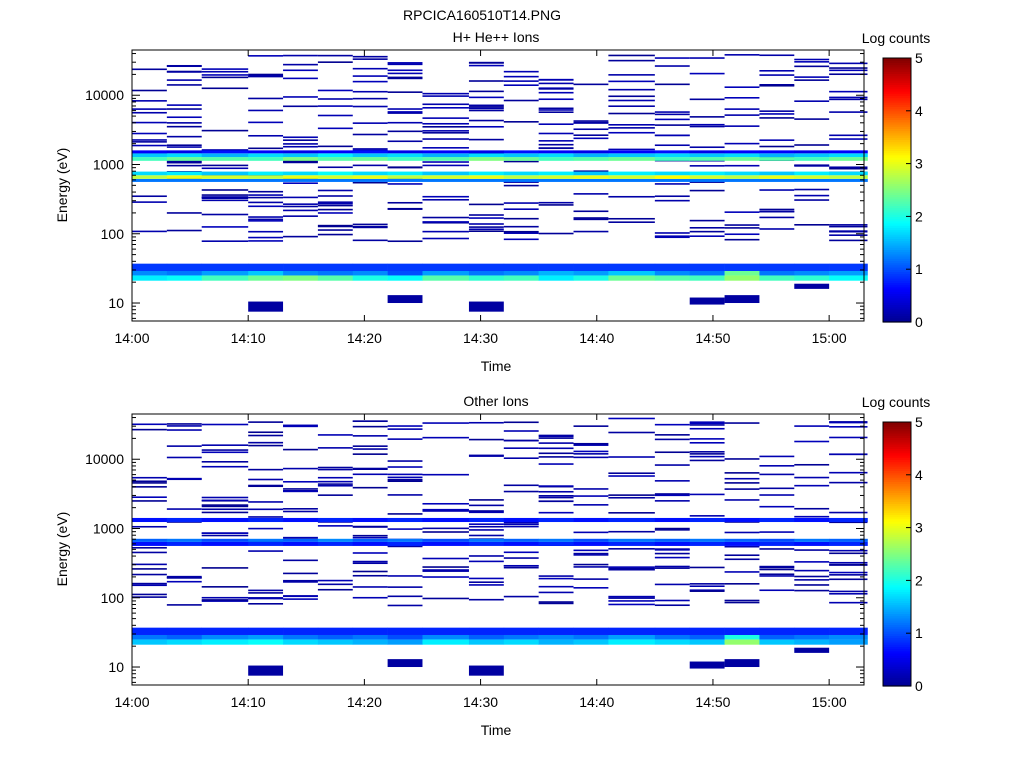 The height and width of the screenshot is (768, 1024). Describe the element at coordinates (829, 702) in the screenshot. I see `x-tick-label: 15:00` at that location.